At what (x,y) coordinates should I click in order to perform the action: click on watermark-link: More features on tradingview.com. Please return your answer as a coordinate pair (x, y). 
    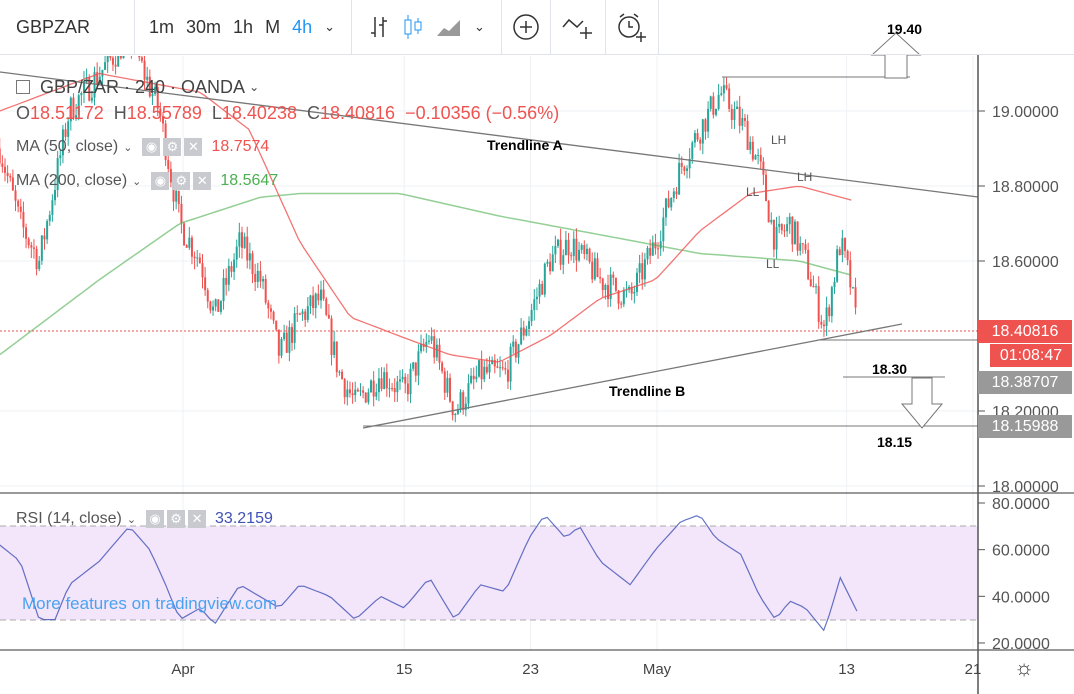
    Looking at the image, I should click on (150, 603).